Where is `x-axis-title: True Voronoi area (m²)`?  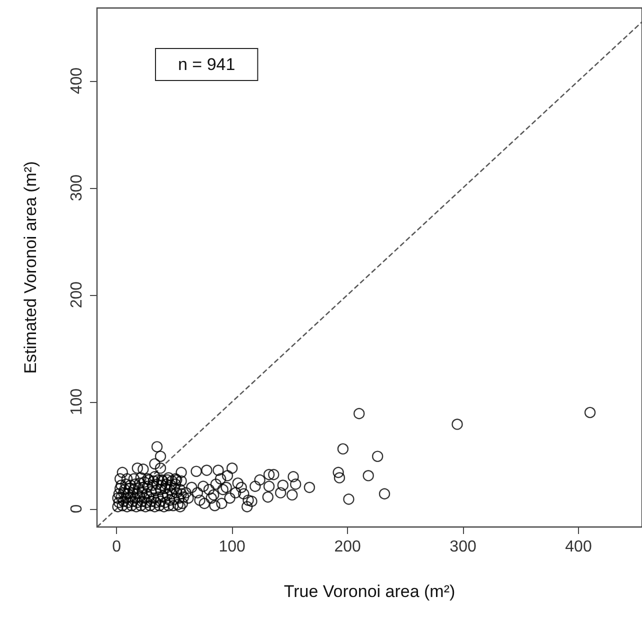 x-axis-title: True Voronoi area (m²) is located at coordinates (370, 591).